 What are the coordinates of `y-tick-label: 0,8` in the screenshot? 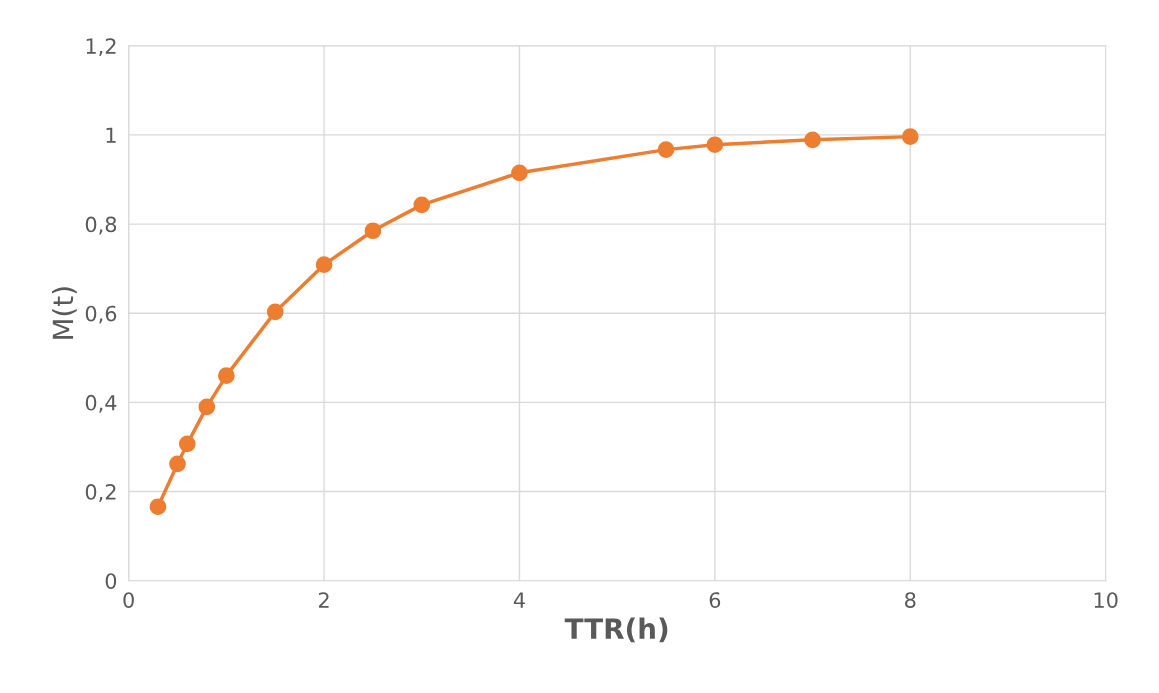 It's located at (101, 225).